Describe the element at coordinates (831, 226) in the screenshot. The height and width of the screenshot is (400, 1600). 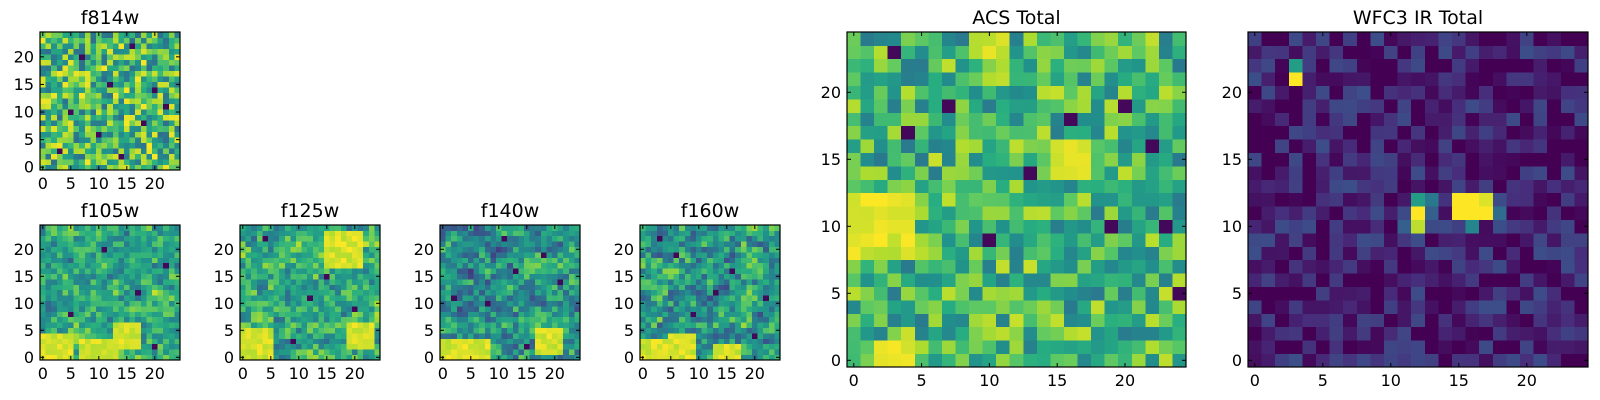
I see `y-tick-label: 10` at that location.